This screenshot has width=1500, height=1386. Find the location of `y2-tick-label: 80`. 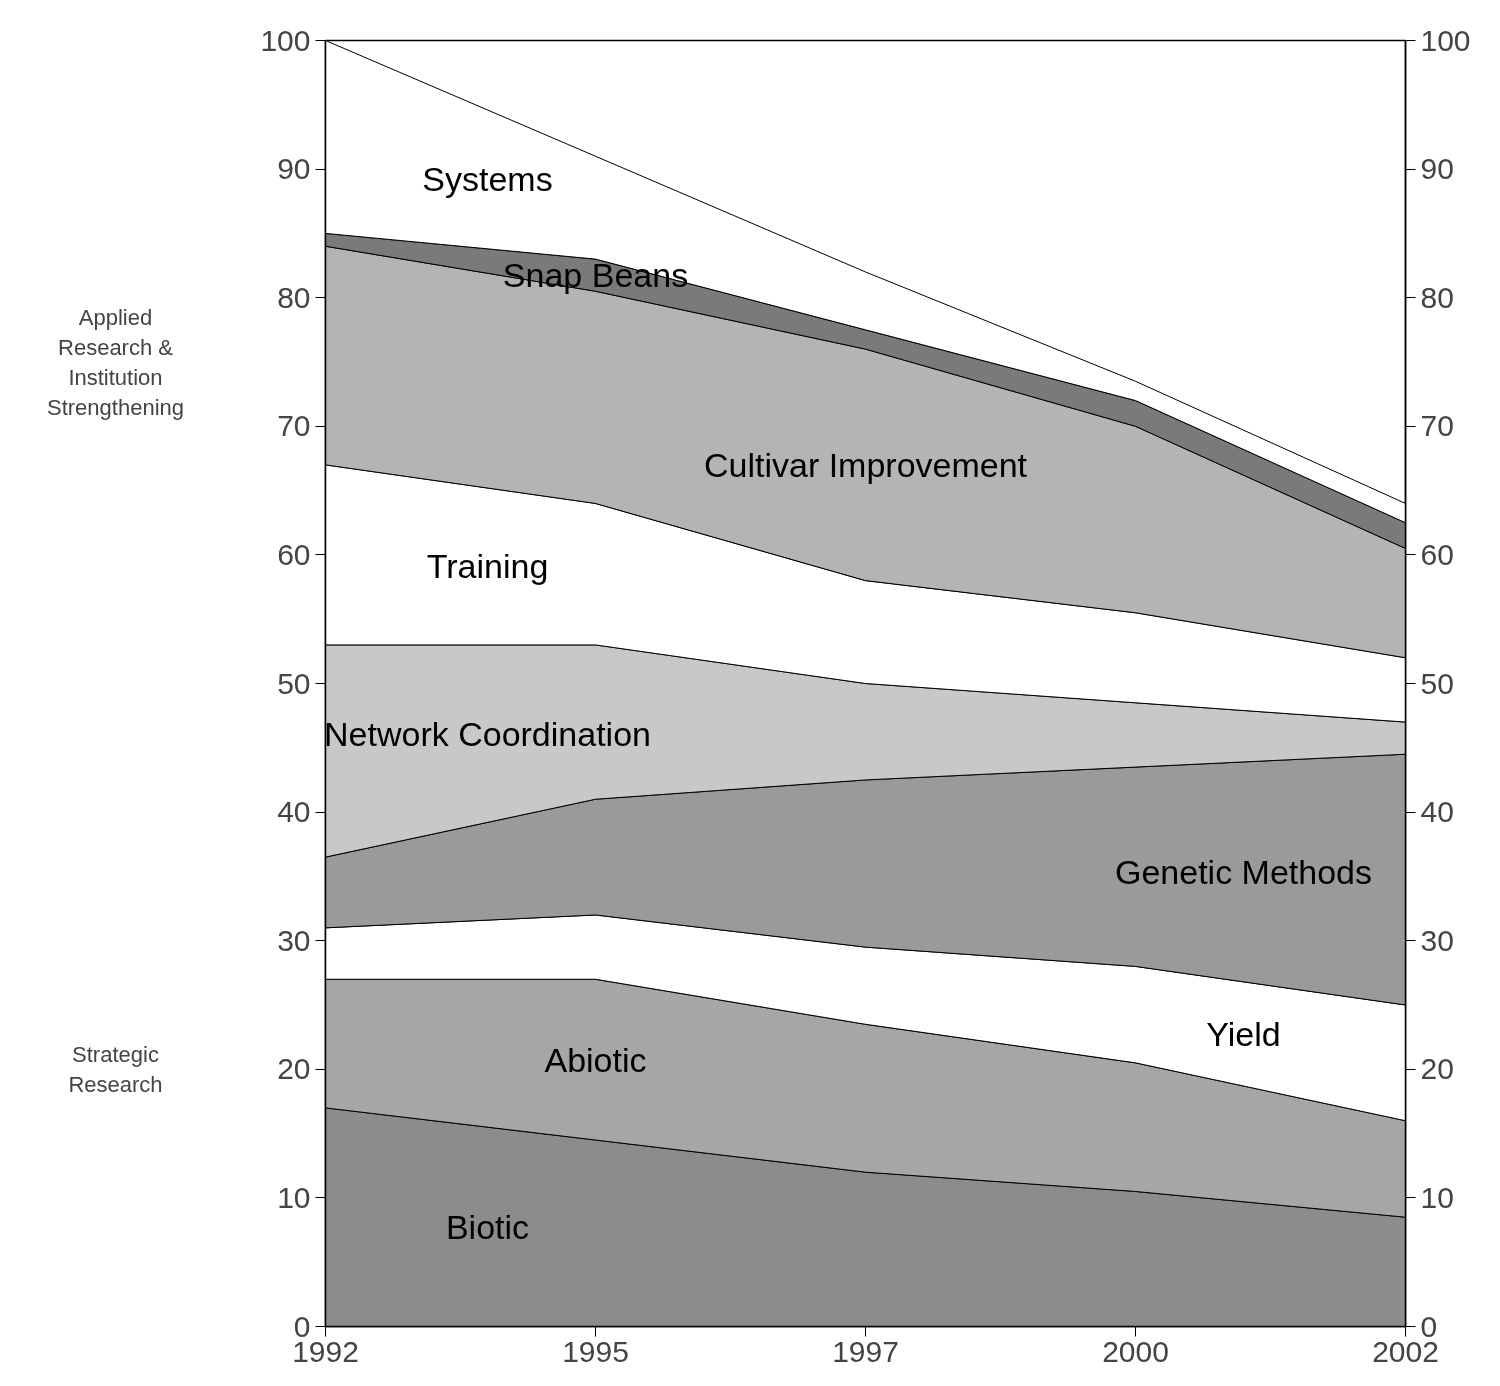

y2-tick-label: 80 is located at coordinates (1437, 297).